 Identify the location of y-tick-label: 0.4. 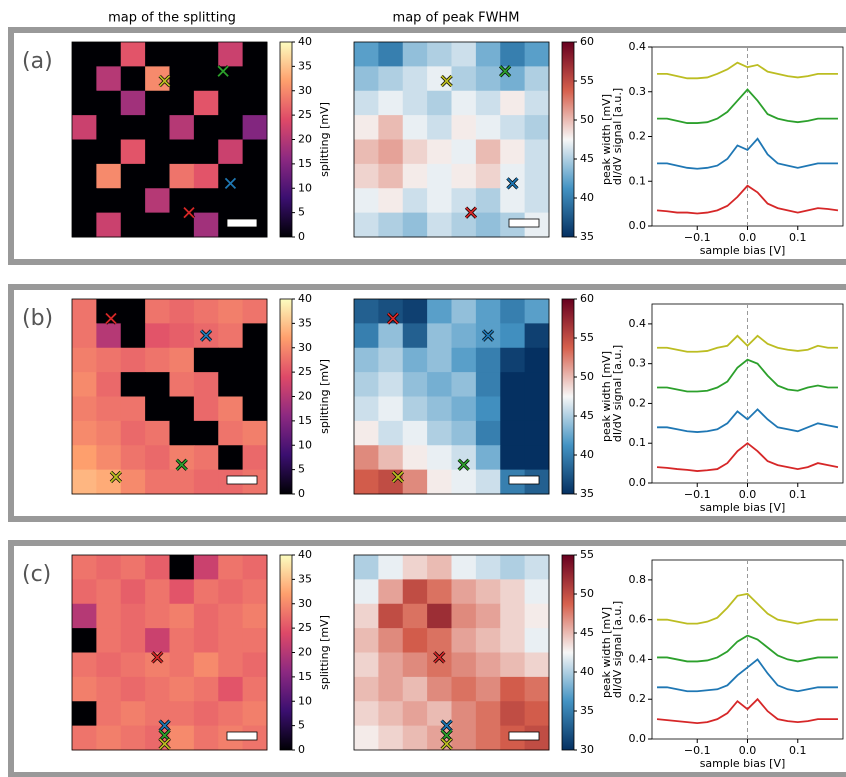
(638, 658).